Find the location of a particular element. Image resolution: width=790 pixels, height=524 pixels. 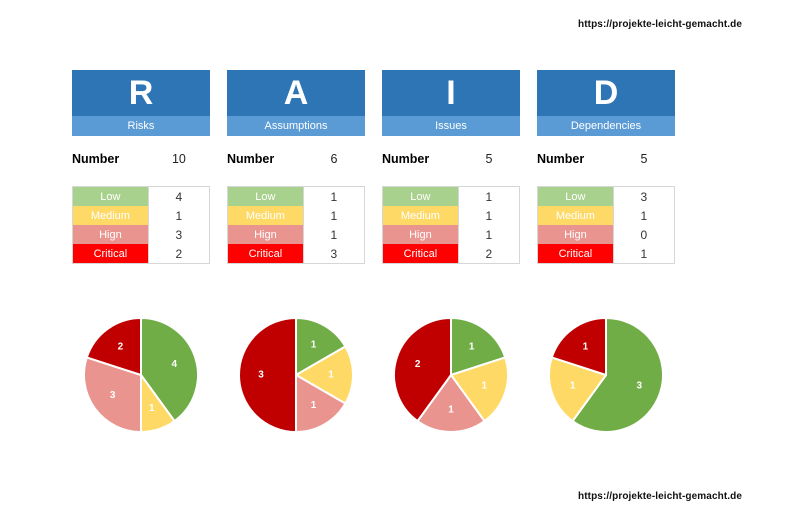

column-letter-d: D is located at coordinates (606, 93).